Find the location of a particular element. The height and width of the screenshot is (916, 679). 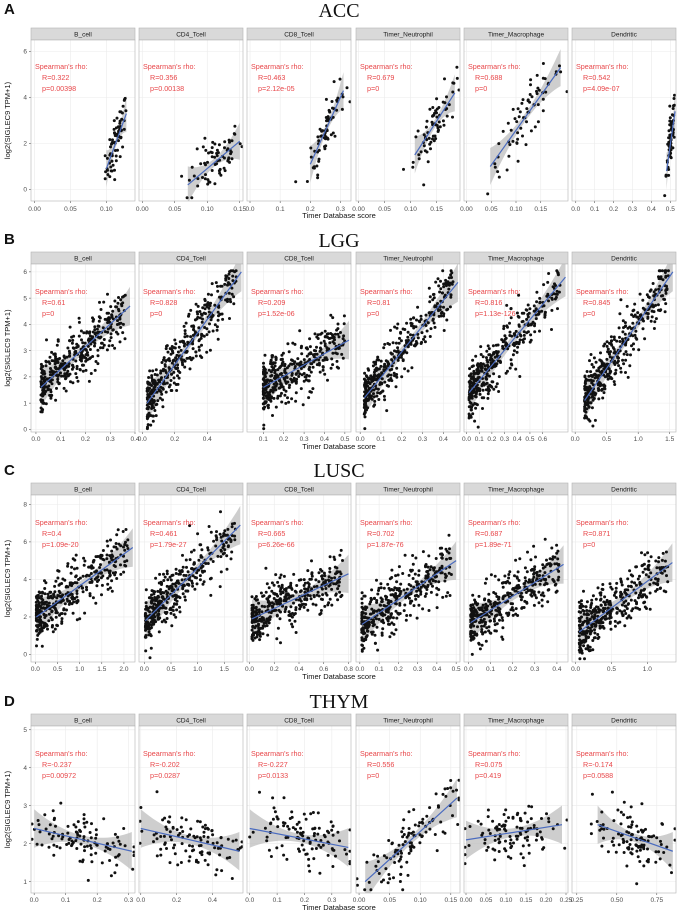

annotation-rho: R=0.816 is located at coordinates (488, 302).